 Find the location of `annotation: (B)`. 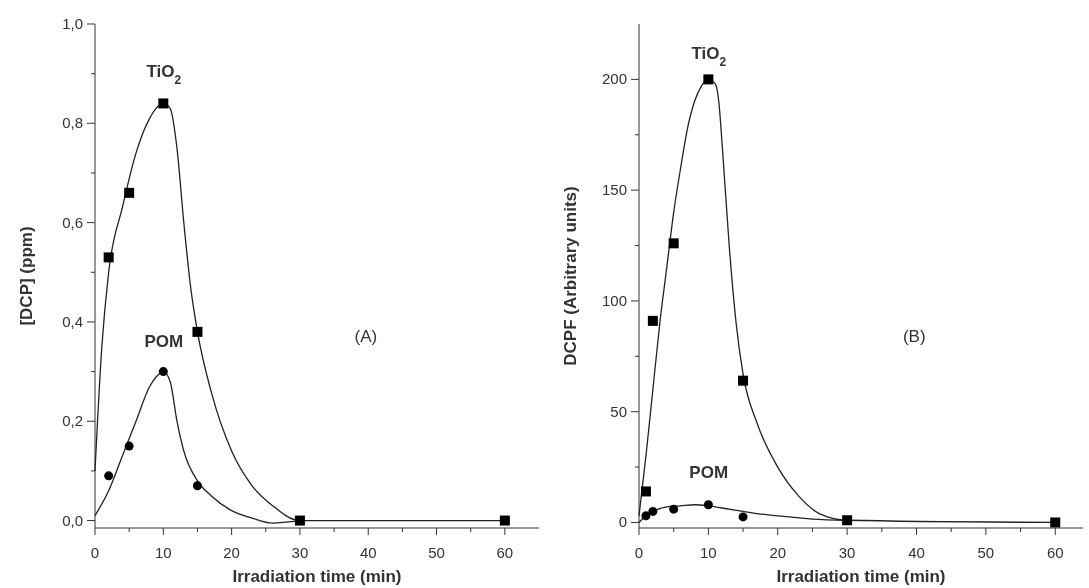

annotation: (B) is located at coordinates (914, 336).